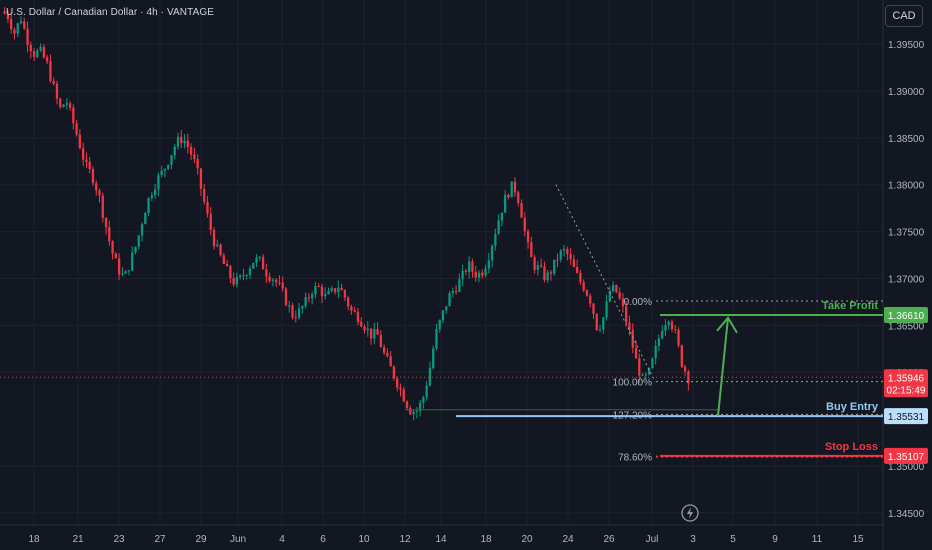  What do you see at coordinates (852, 407) in the screenshot?
I see `level-name-label: Buy Entry` at bounding box center [852, 407].